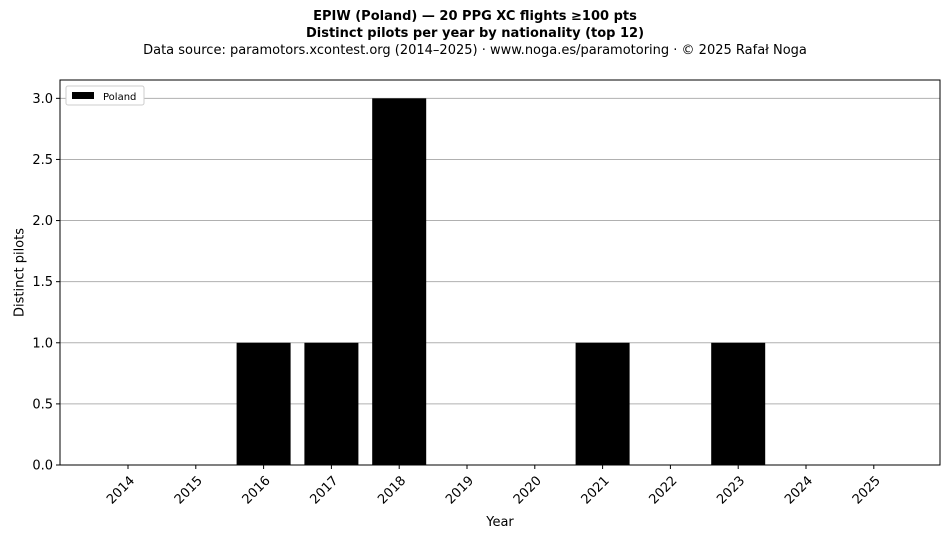  I want to click on legend: Poland, so click(105, 95).